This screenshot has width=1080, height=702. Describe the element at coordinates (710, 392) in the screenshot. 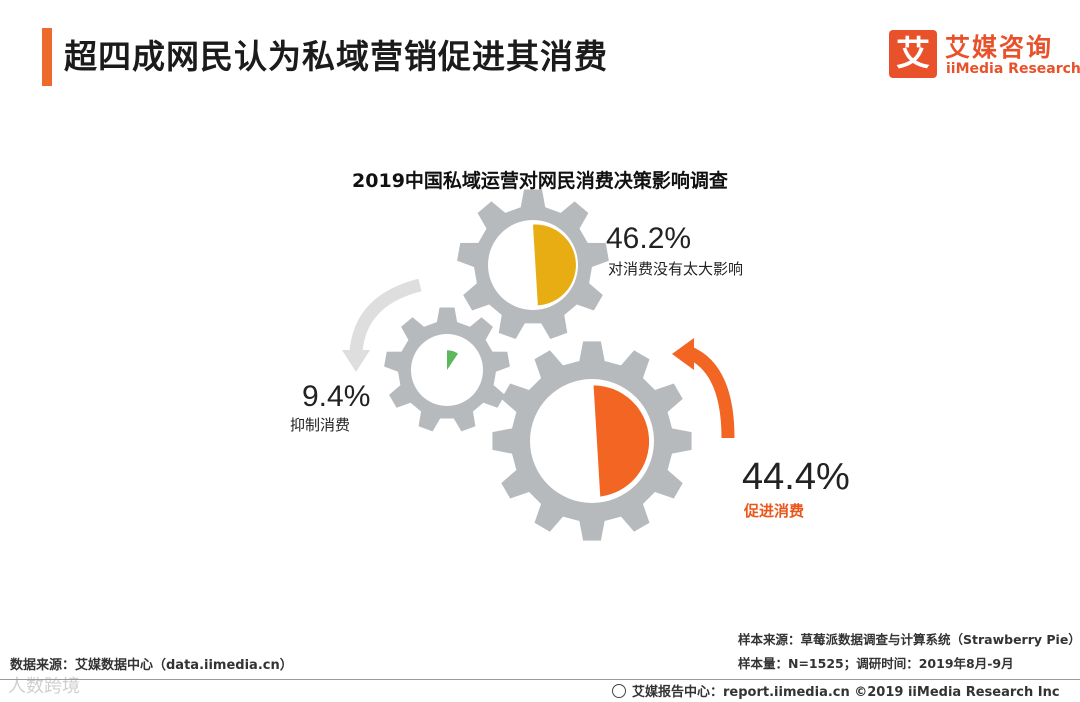

I see `curve-arrow-orange` at that location.